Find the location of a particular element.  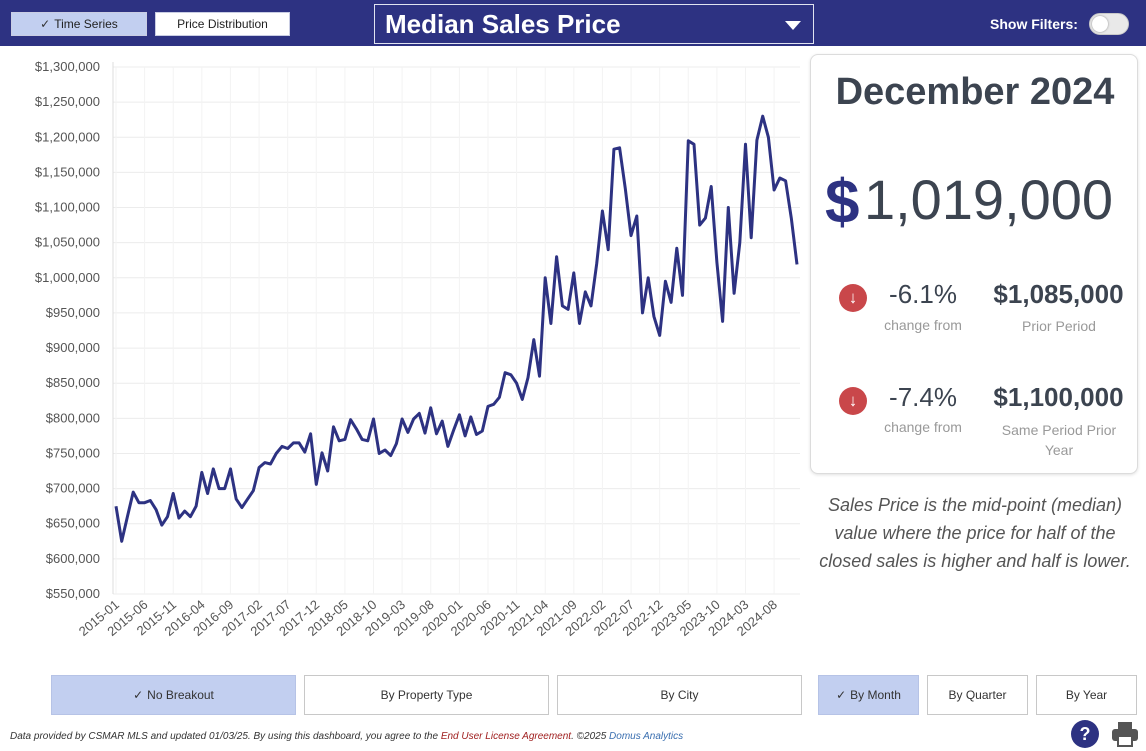

summary-period: December 2024 is located at coordinates (975, 92).